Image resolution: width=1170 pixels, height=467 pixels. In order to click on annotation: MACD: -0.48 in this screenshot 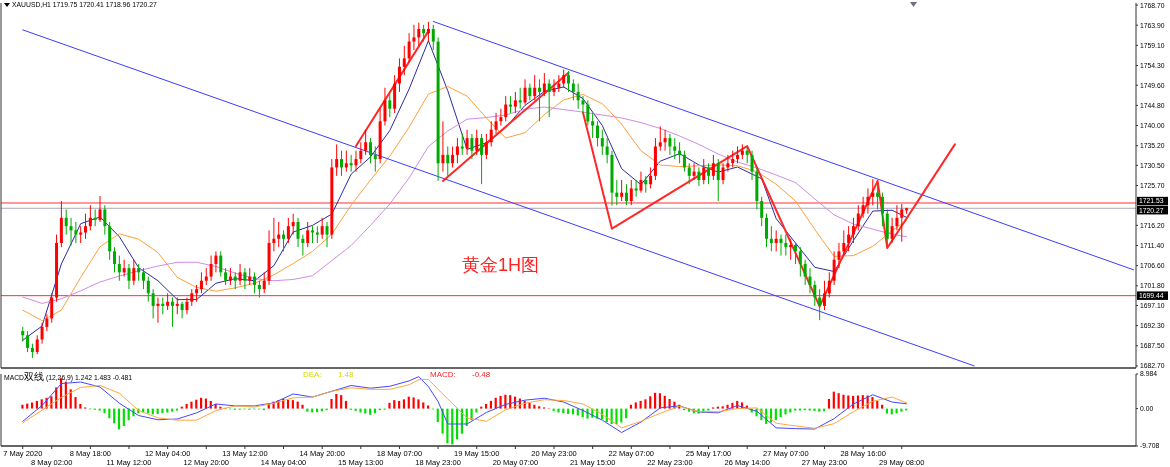, I will do `click(460, 374)`.